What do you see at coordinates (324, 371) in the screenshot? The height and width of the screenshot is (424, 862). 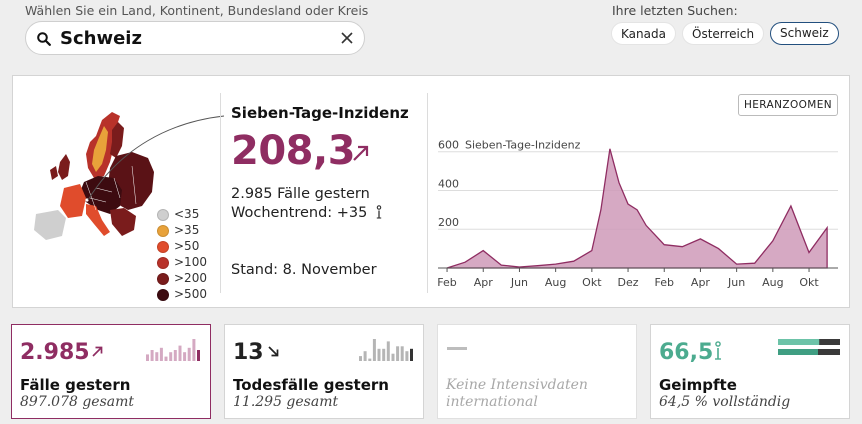 I see `card-deaths: 13 Todesfälle gestern 11.295 gesamt` at bounding box center [324, 371].